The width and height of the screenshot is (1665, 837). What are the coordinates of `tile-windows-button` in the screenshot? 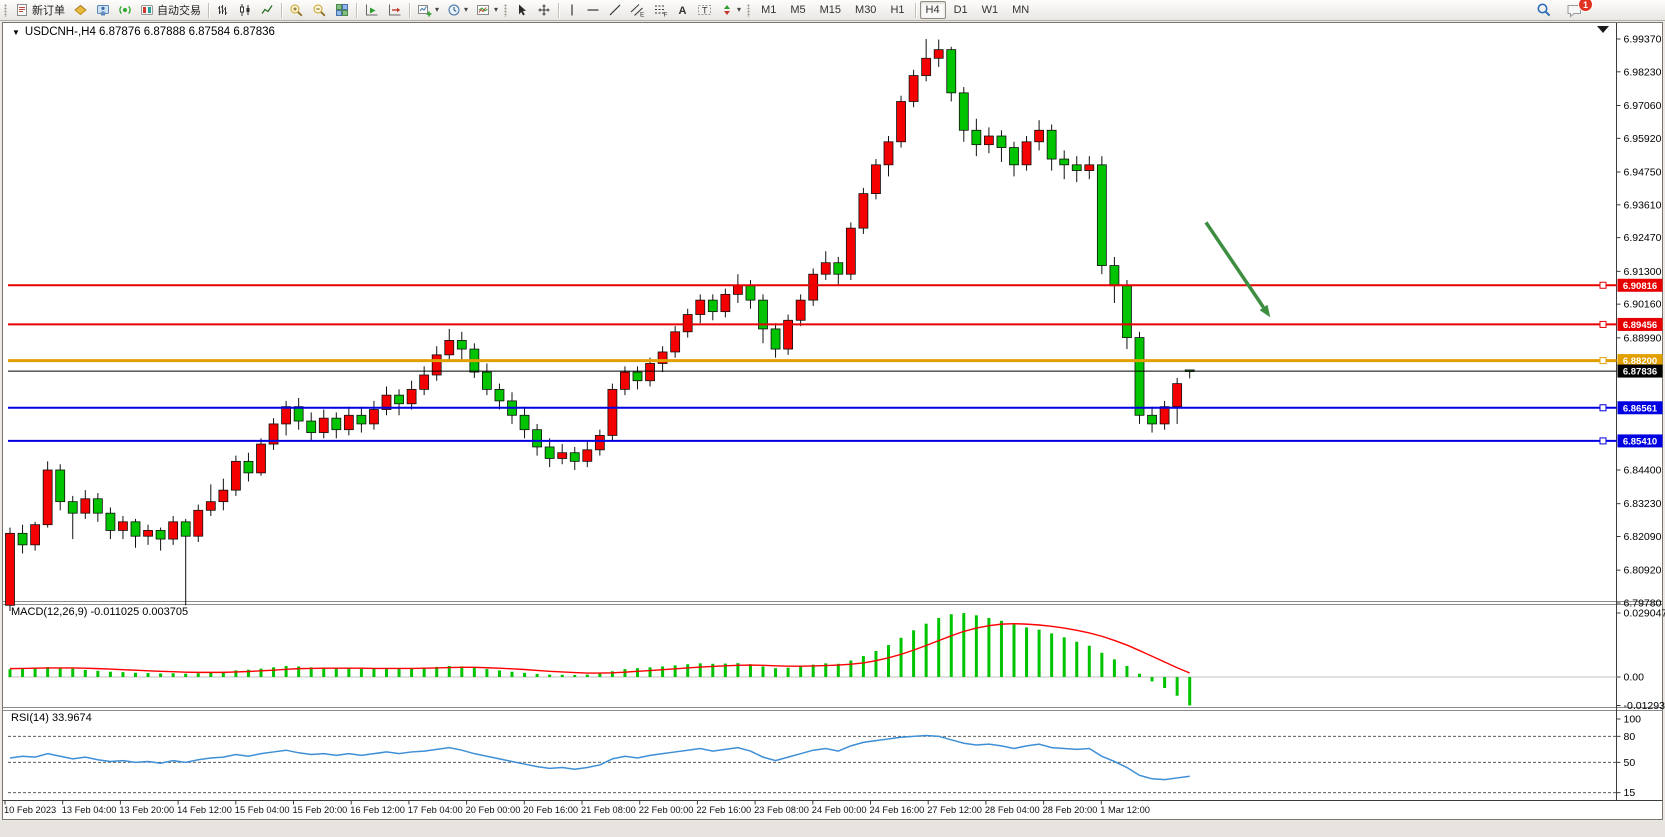 It's located at (342, 10).